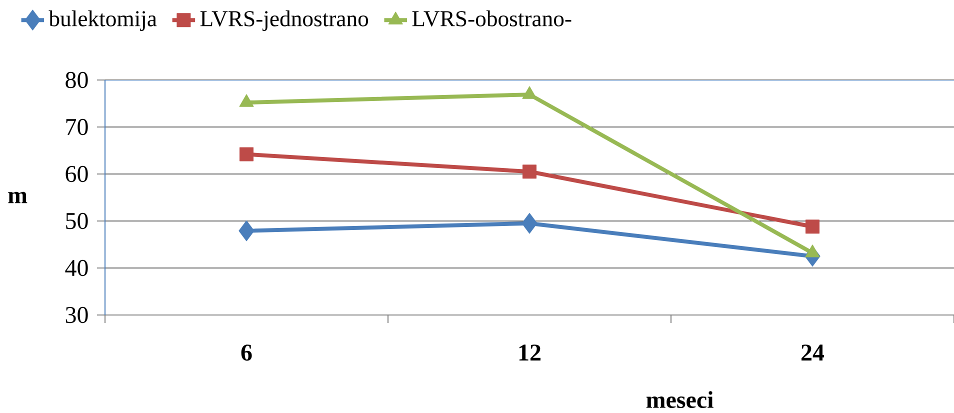 The height and width of the screenshot is (413, 954). I want to click on y-tick-label: 50, so click(77, 221).